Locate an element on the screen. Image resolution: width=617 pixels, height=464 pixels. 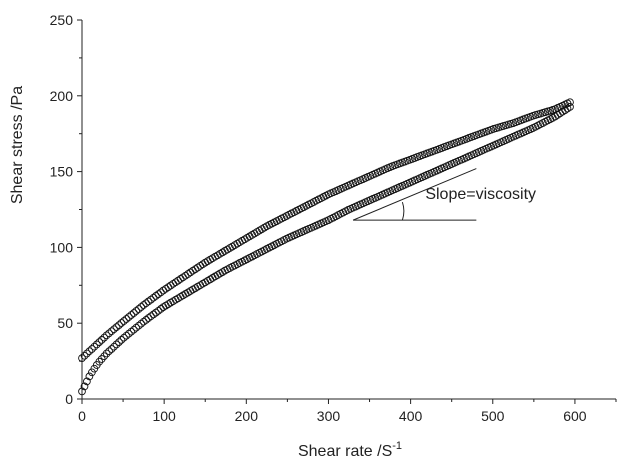
y-tick-label: 150 is located at coordinates (62, 172).